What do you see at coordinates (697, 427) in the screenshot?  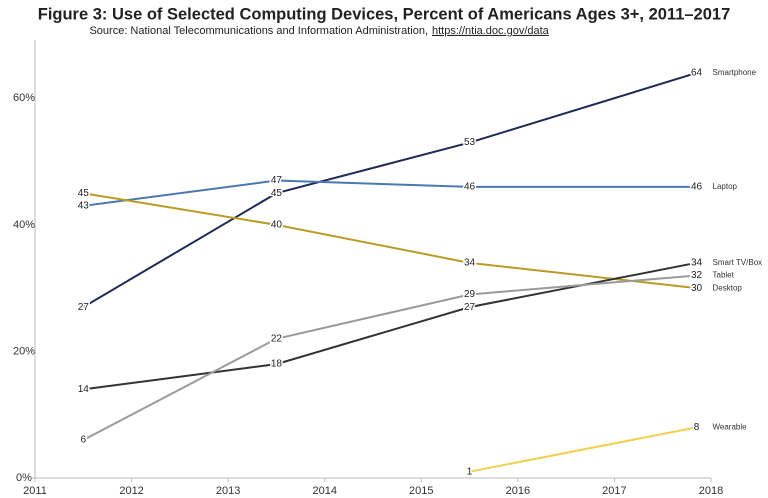 I see `data-label: 8` at bounding box center [697, 427].